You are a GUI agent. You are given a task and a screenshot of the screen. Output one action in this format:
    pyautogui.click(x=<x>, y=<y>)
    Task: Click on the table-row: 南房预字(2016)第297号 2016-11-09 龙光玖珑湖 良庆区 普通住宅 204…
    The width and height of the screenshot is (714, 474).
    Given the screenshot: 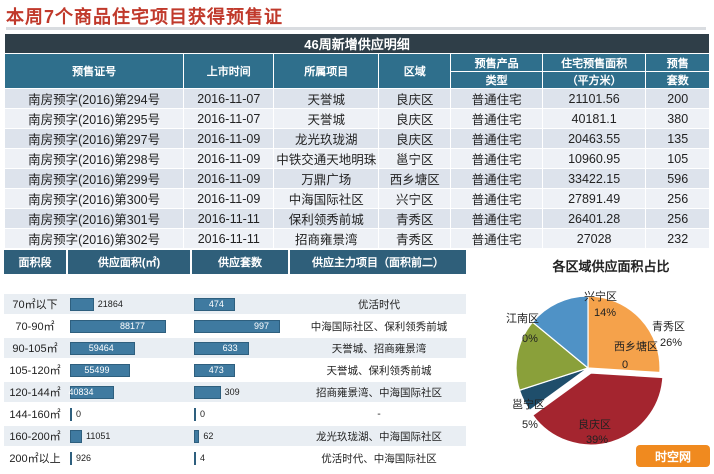 What is the action you would take?
    pyautogui.click(x=356, y=138)
    